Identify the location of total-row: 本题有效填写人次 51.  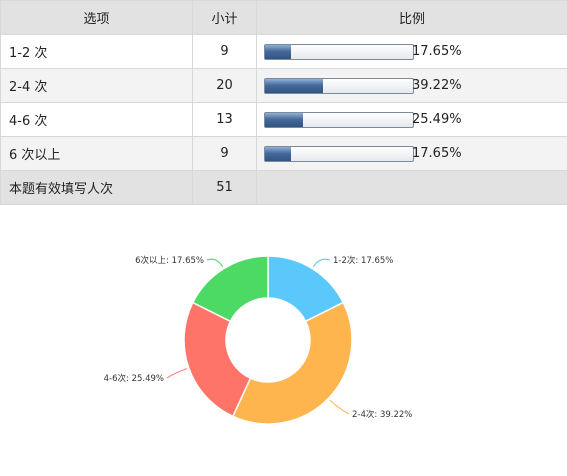
(283, 187).